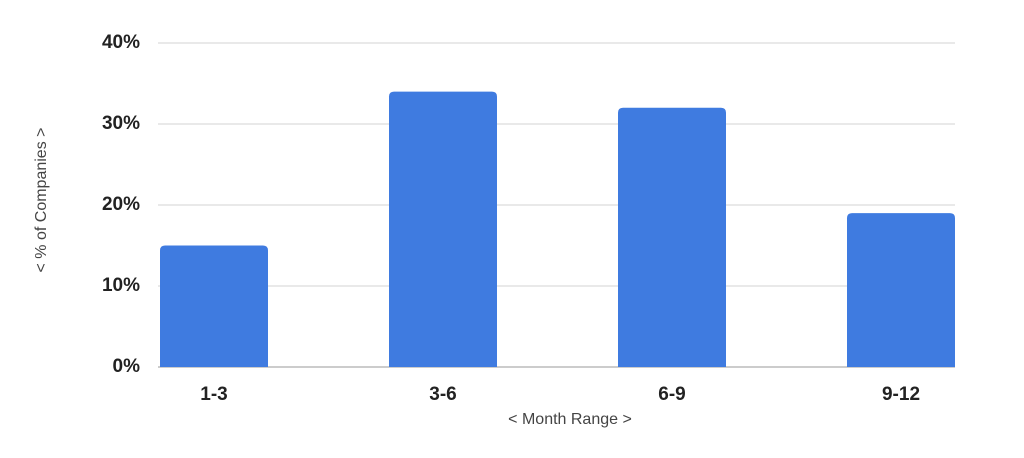 Image resolution: width=1024 pixels, height=458 pixels. What do you see at coordinates (570, 419) in the screenshot?
I see `x-axis-label: < Month Range >` at bounding box center [570, 419].